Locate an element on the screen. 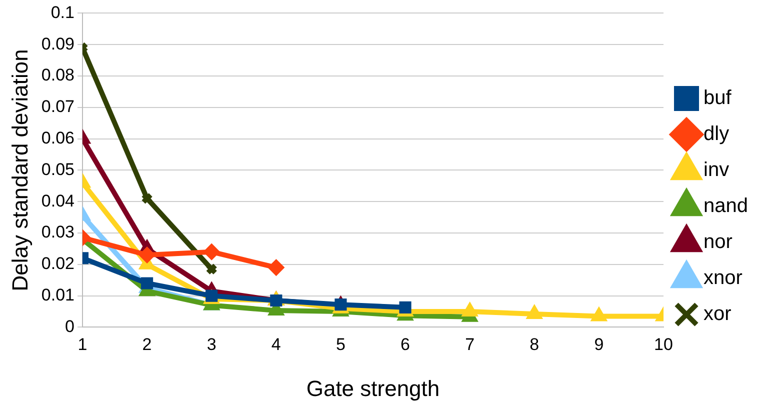 The width and height of the screenshot is (768, 407). legend-label: nand is located at coordinates (726, 206).